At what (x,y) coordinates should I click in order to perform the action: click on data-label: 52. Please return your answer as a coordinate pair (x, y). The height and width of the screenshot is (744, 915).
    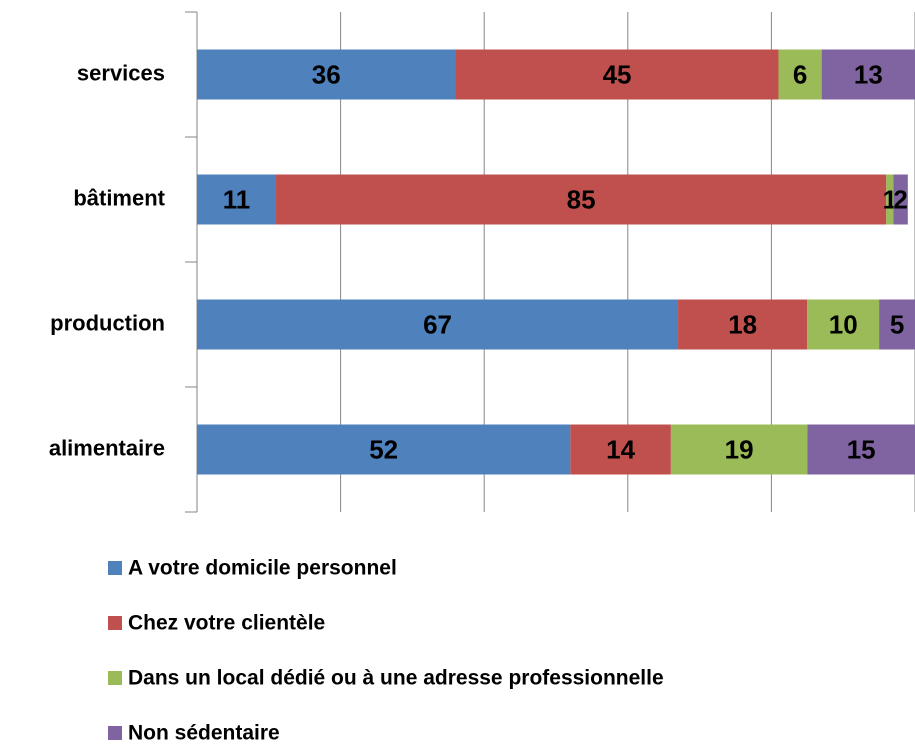
    Looking at the image, I should click on (383, 449).